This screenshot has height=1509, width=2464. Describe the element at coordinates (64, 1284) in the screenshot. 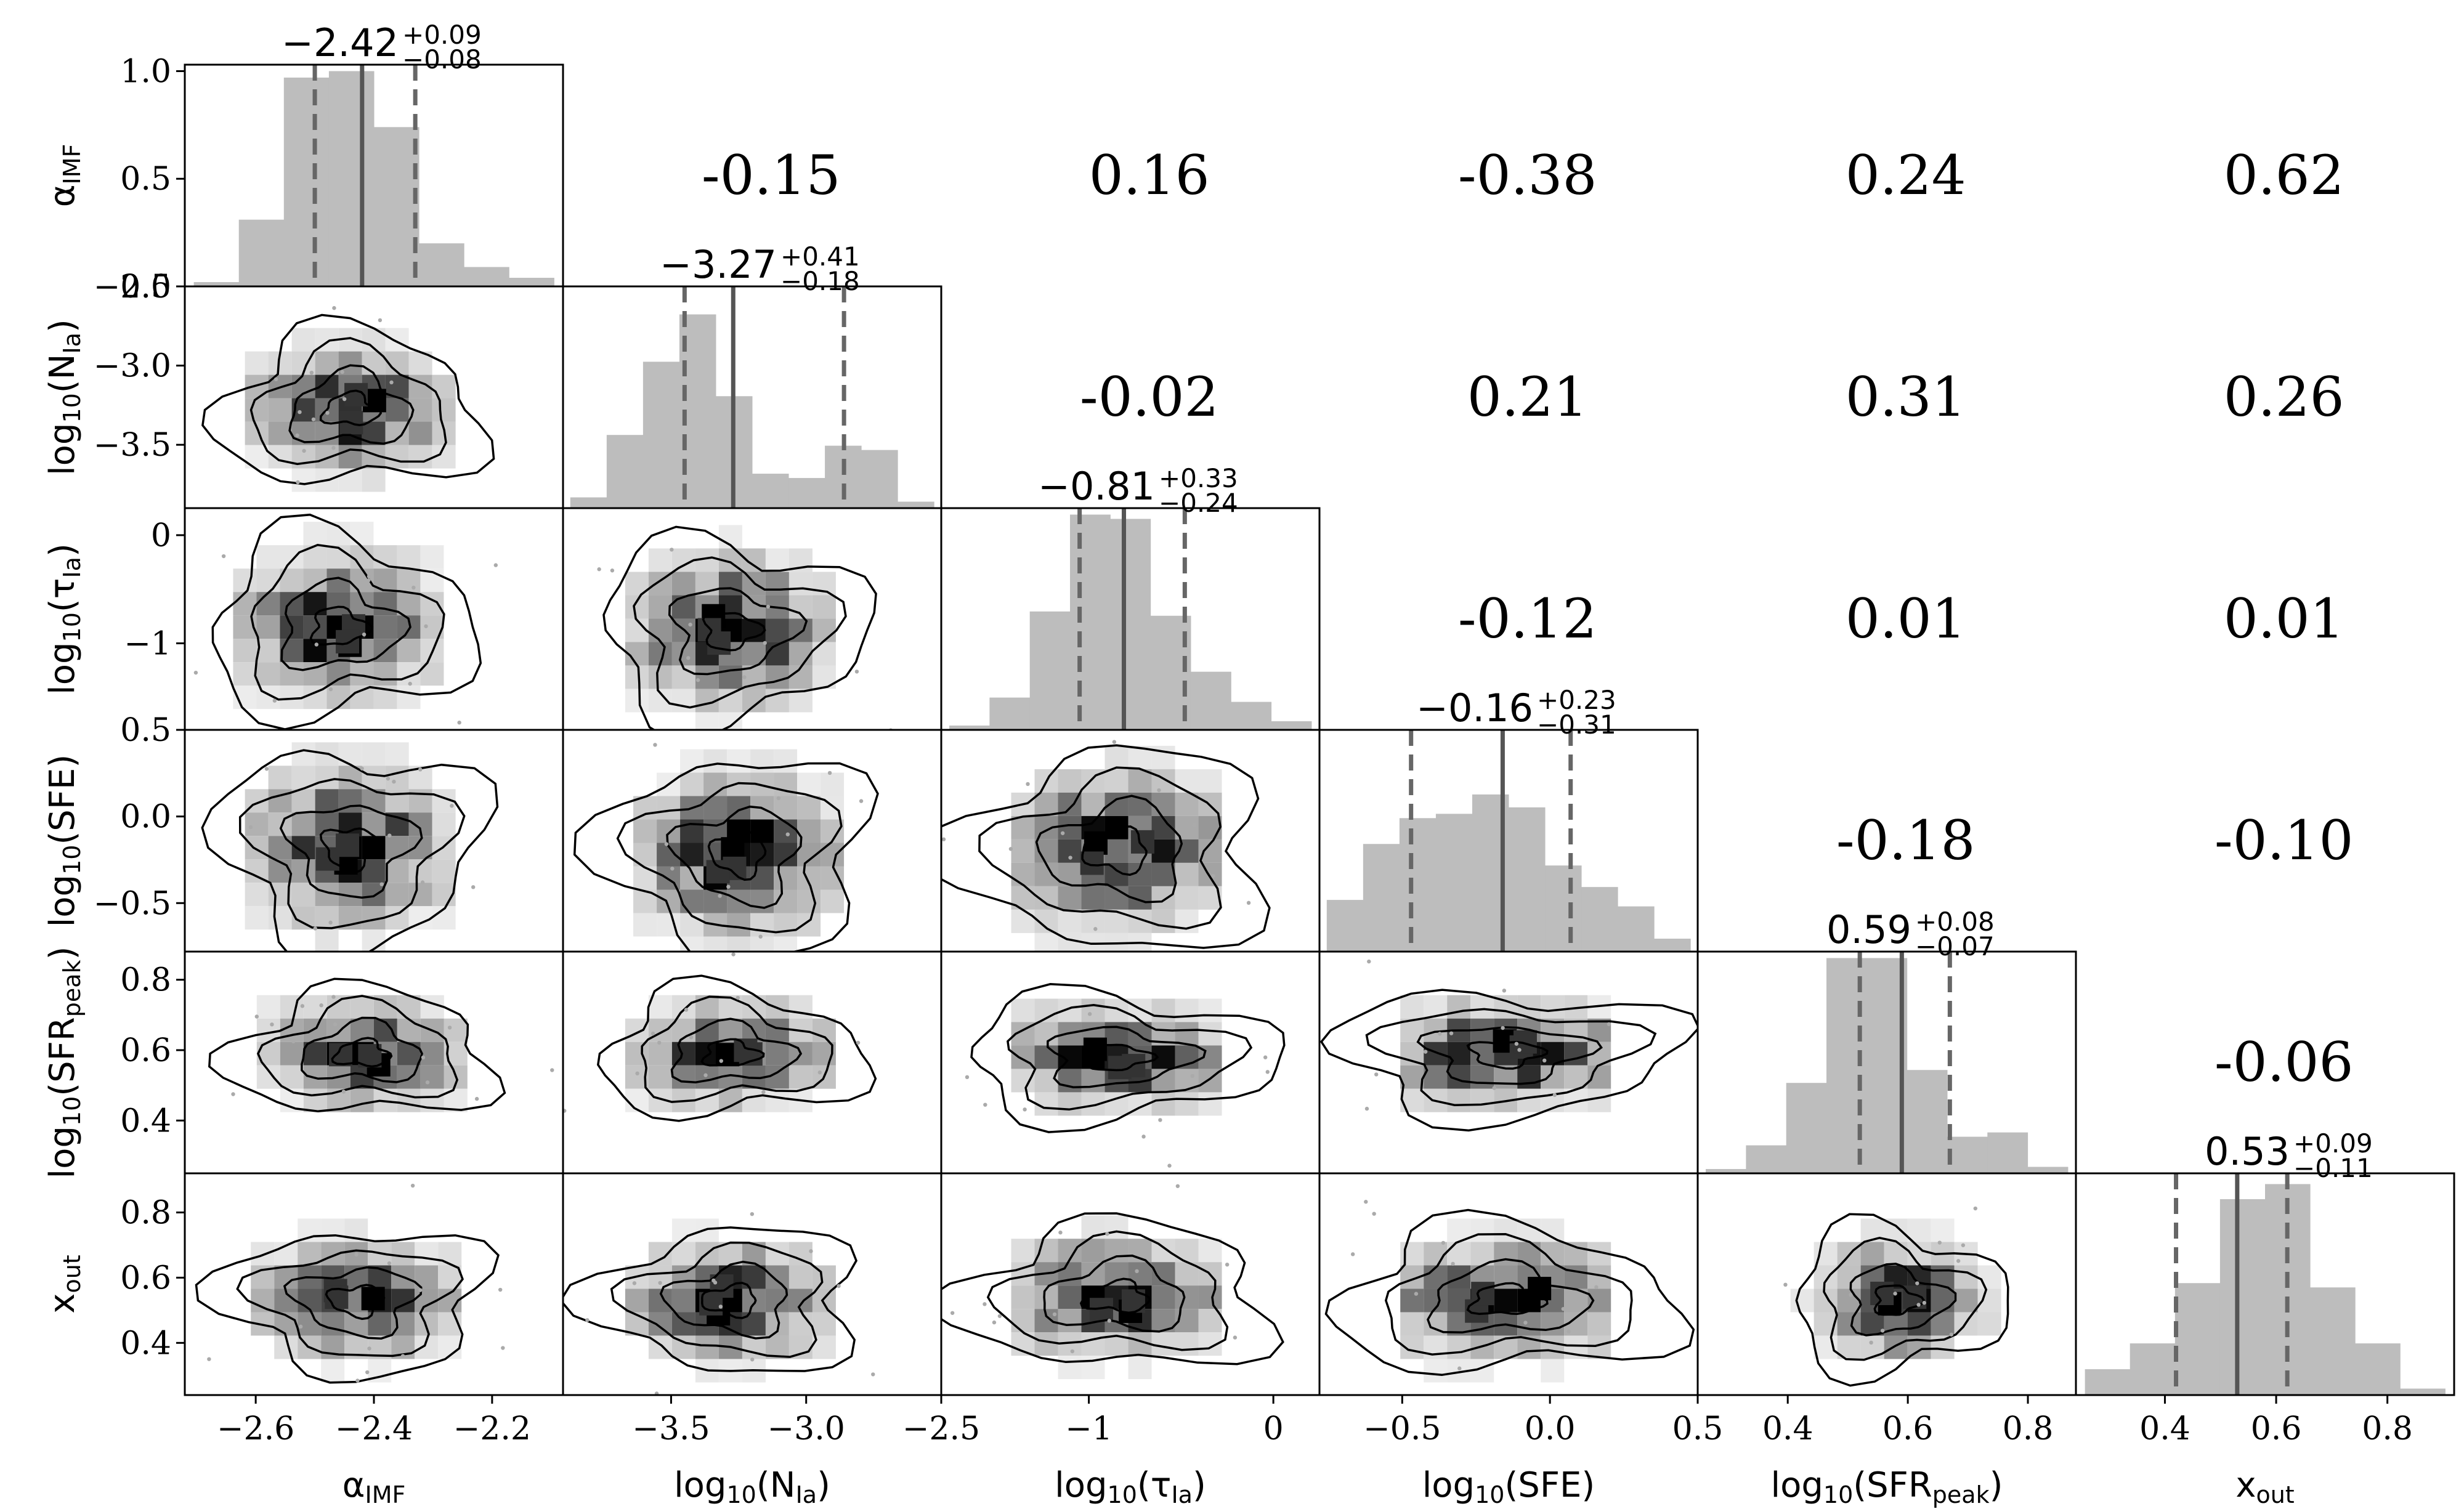

I see `y-axis-label-5: xout` at that location.